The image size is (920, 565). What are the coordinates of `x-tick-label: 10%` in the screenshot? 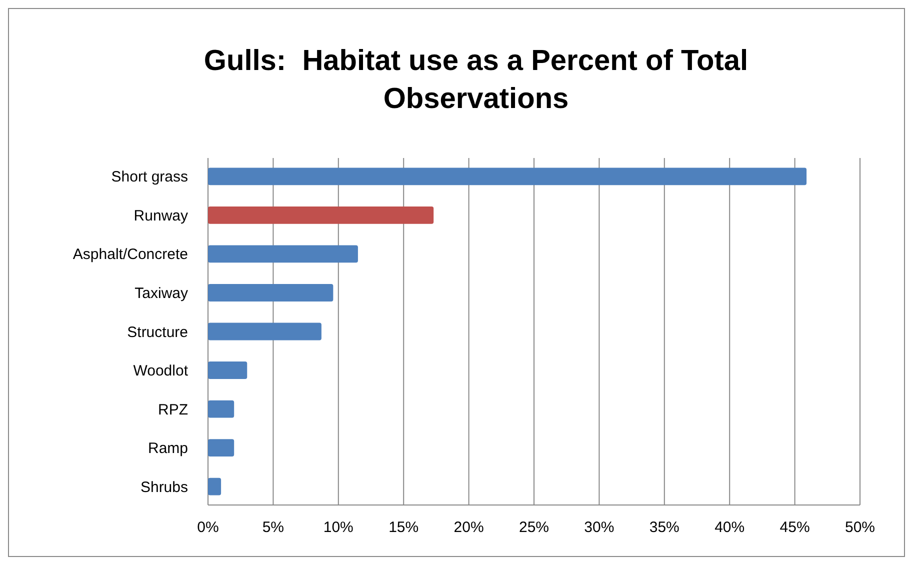 It's located at (338, 527).